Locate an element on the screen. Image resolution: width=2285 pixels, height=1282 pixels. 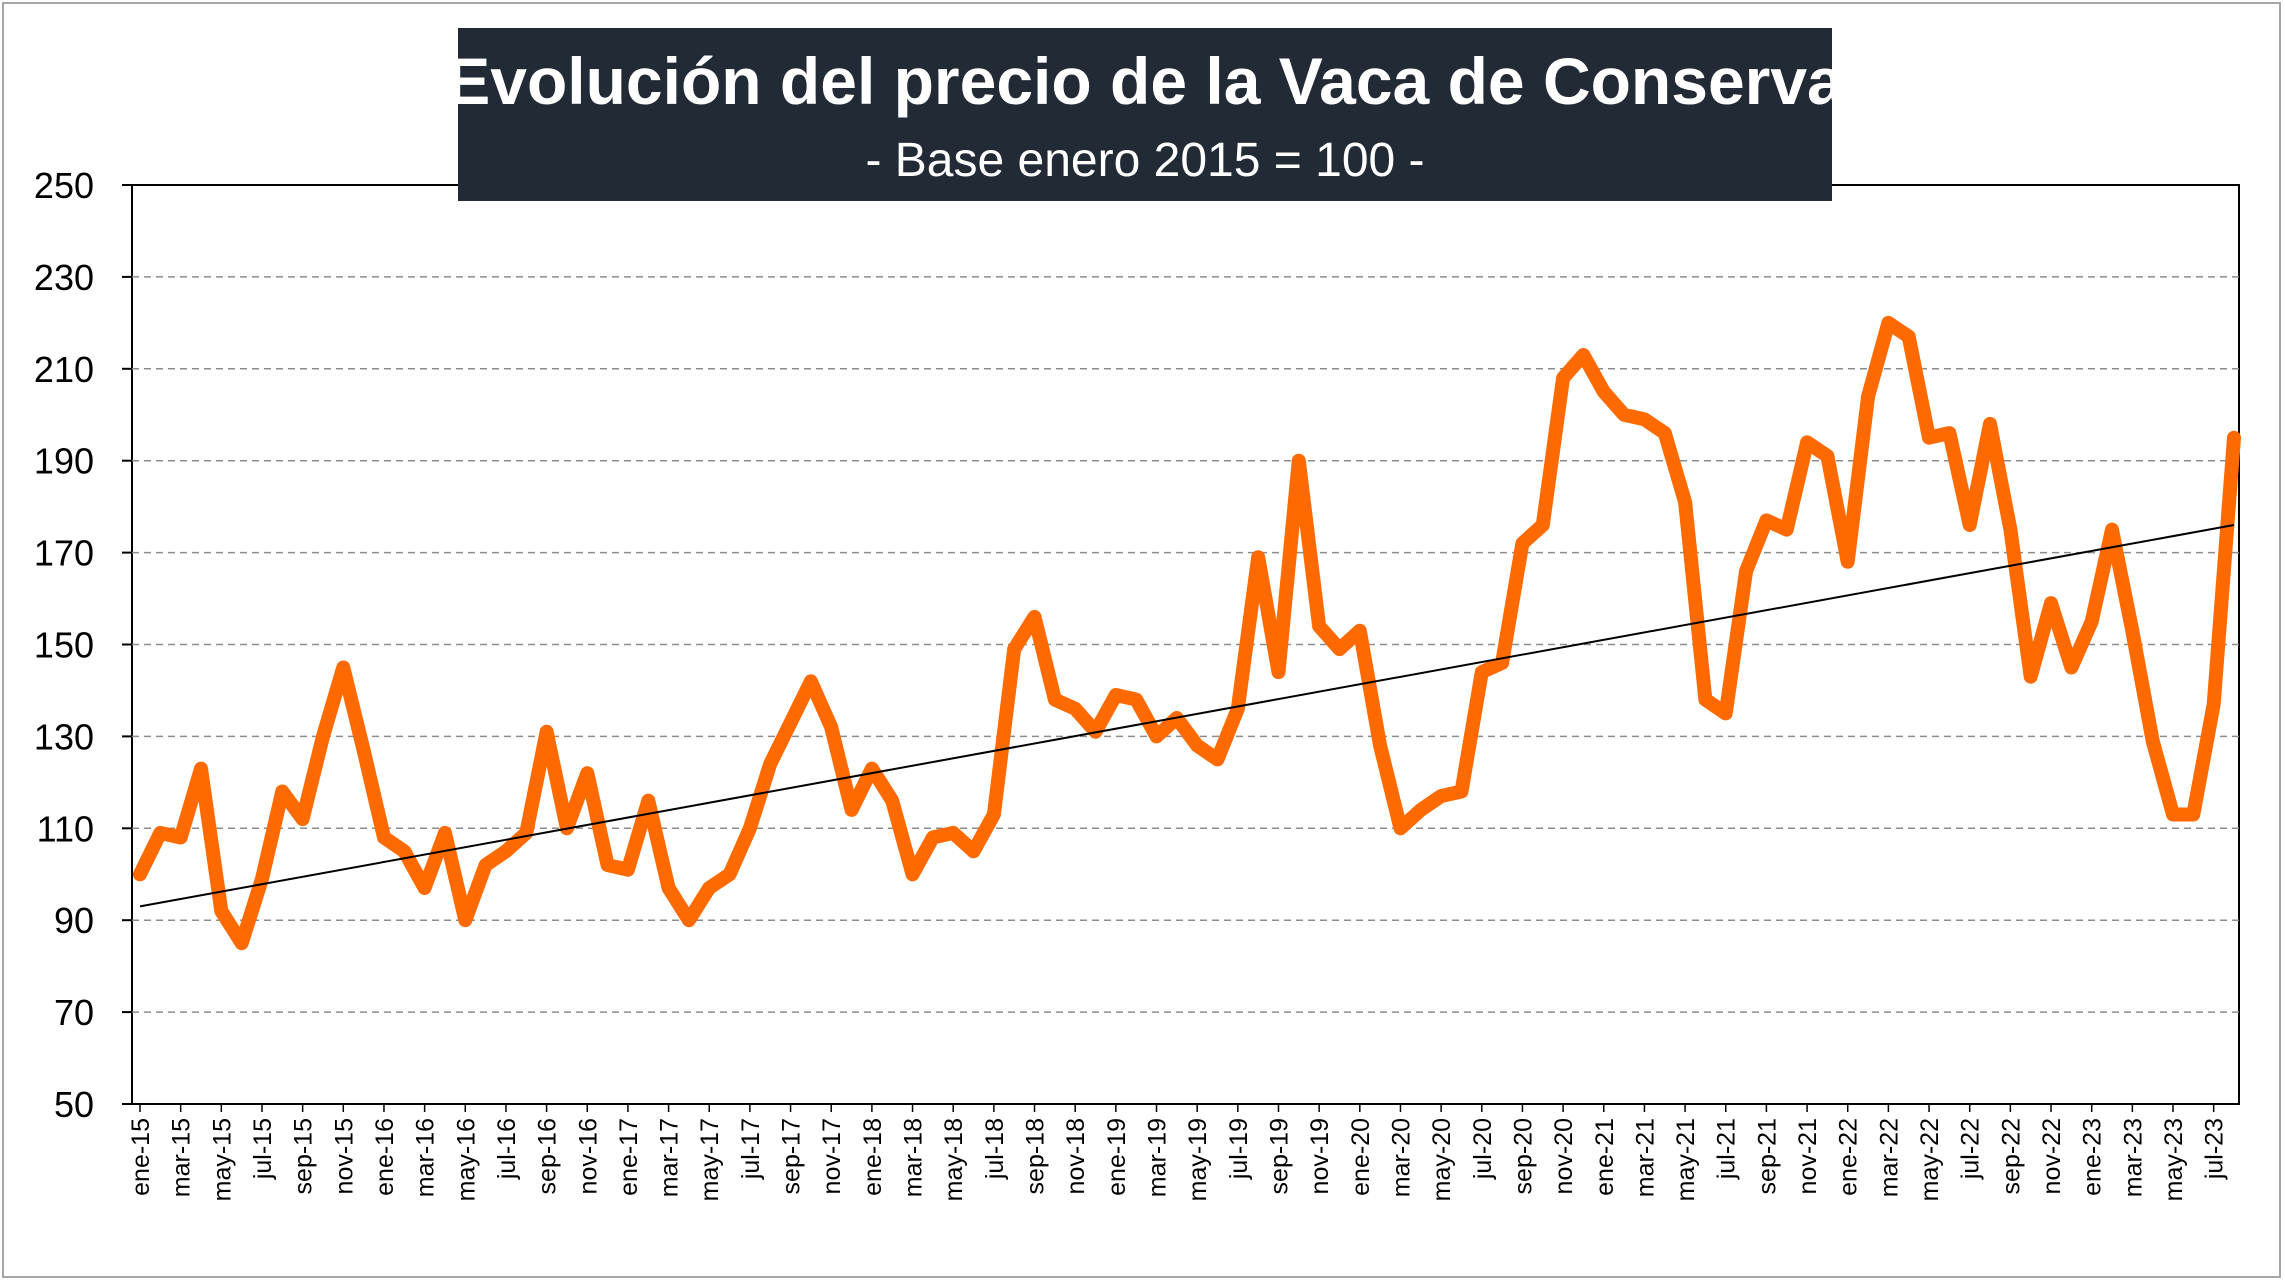
x-tick-label: mar-22 is located at coordinates (1889, 1157).